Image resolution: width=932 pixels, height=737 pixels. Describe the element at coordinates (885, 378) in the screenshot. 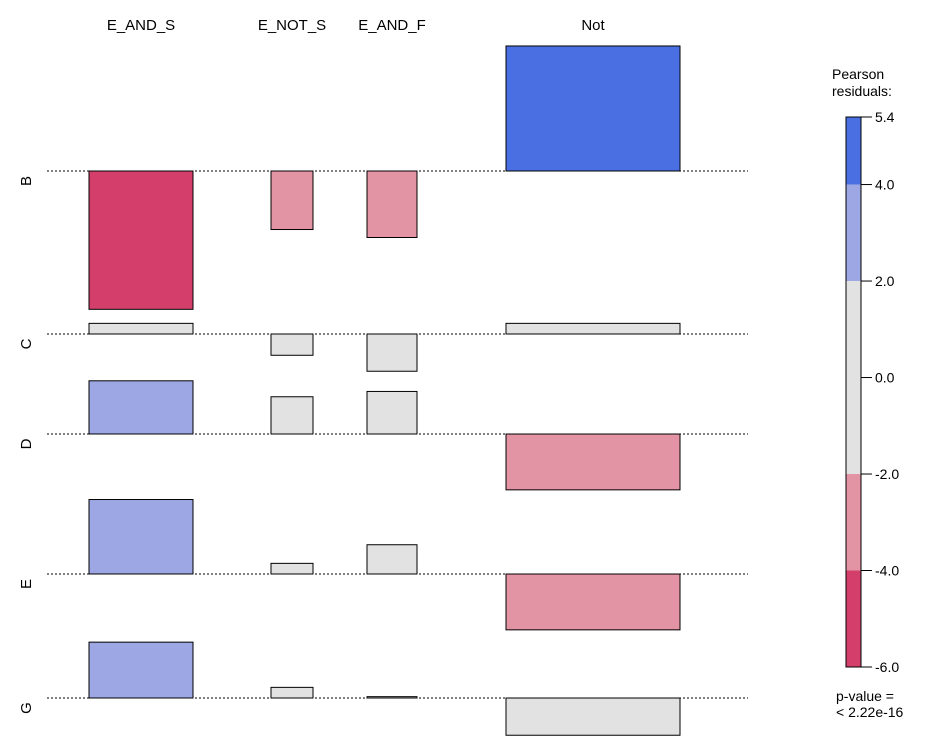

I see `legend-tick-label-3: 0.0` at that location.